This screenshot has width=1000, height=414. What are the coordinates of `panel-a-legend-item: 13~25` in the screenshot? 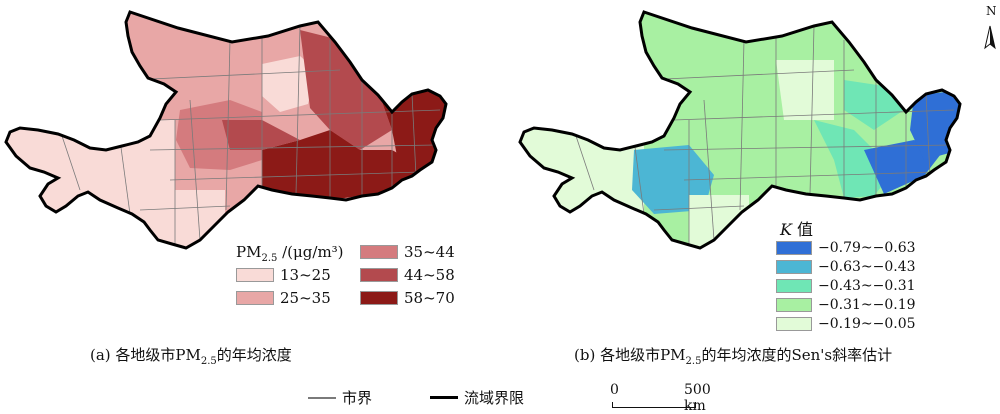 It's located at (283, 275).